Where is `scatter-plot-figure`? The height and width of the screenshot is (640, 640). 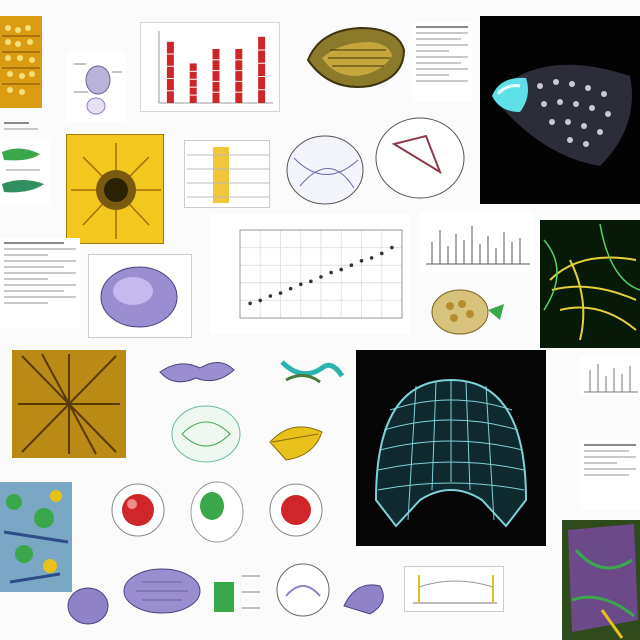 scatter-plot-figure is located at coordinates (310, 274).